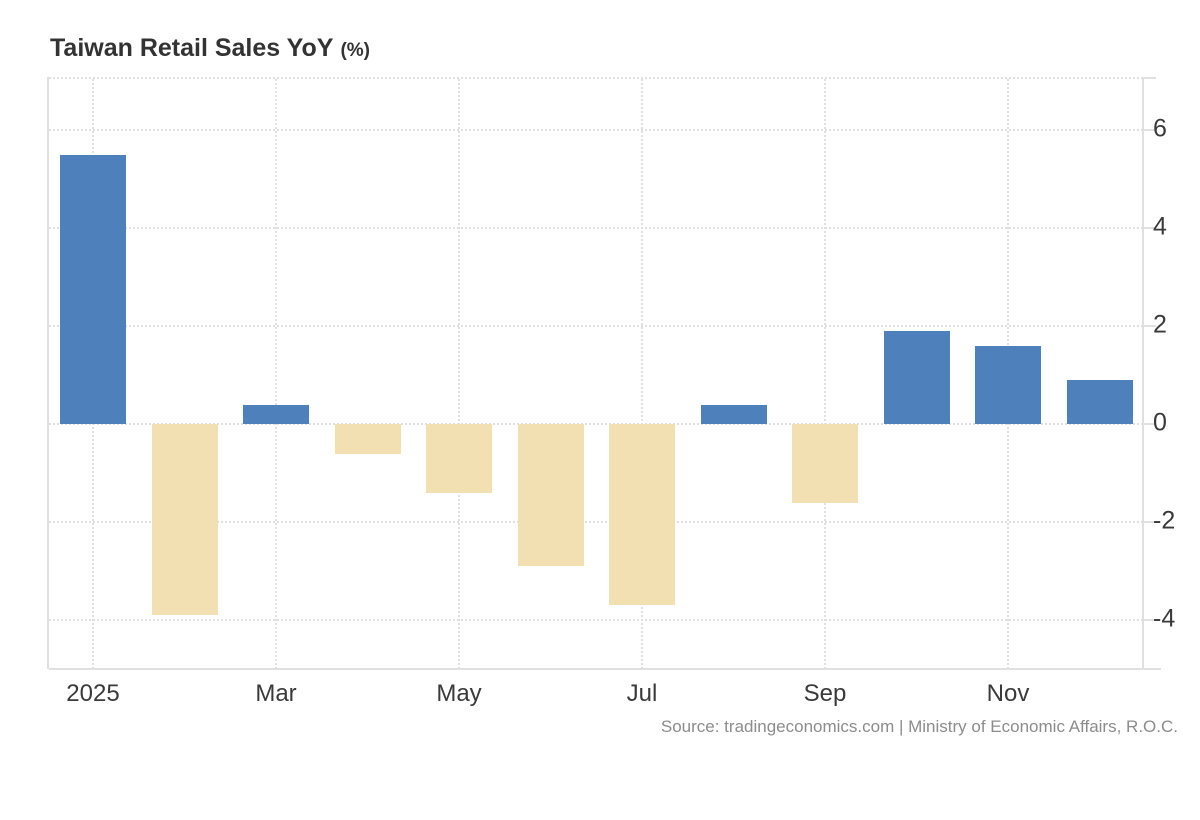 Image resolution: width=1200 pixels, height=820 pixels. Describe the element at coordinates (459, 693) in the screenshot. I see `x-axis-label-may: May` at that location.